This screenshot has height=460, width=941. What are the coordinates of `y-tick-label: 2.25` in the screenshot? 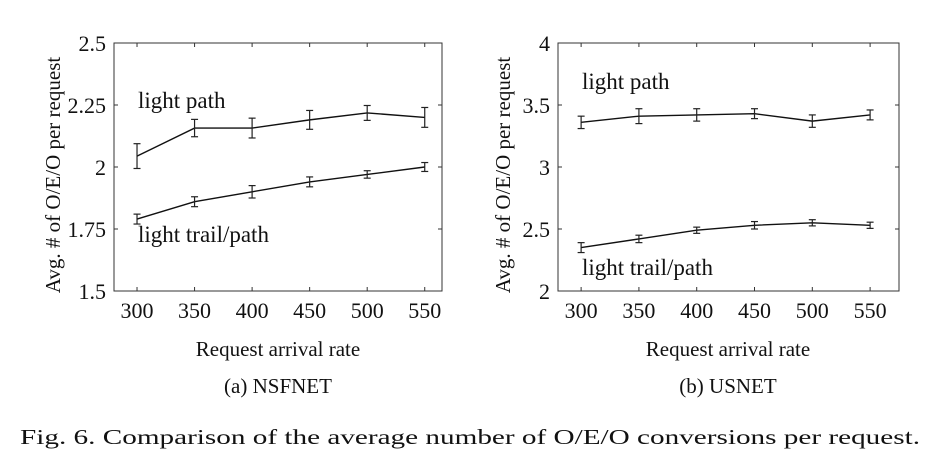 It's located at (87, 105).